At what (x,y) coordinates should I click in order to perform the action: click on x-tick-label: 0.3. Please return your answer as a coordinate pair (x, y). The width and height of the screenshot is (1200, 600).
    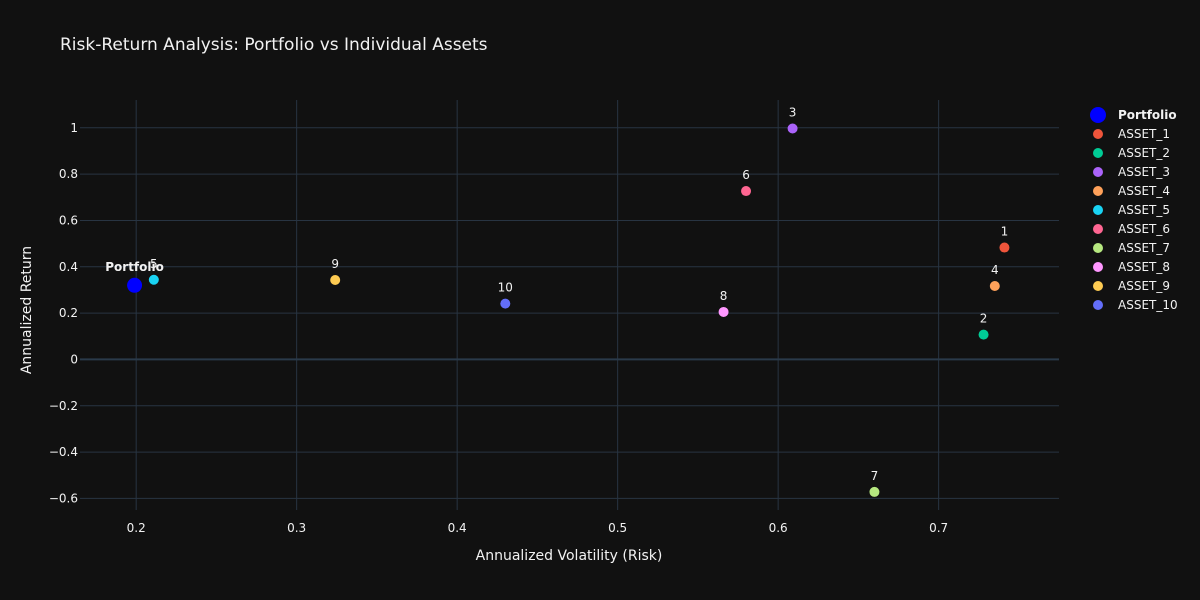
    Looking at the image, I should click on (296, 528).